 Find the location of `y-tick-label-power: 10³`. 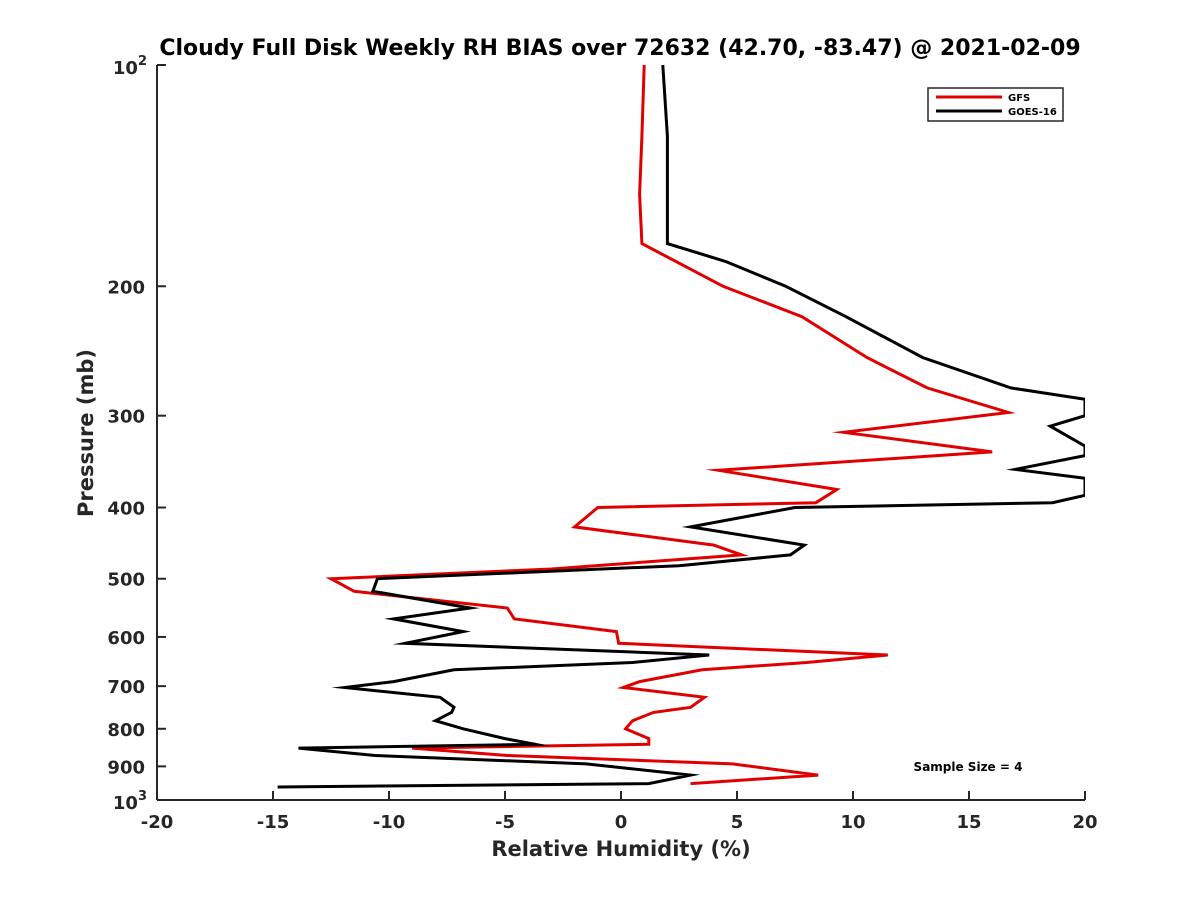

y-tick-label-power: 10³ is located at coordinates (130, 801).